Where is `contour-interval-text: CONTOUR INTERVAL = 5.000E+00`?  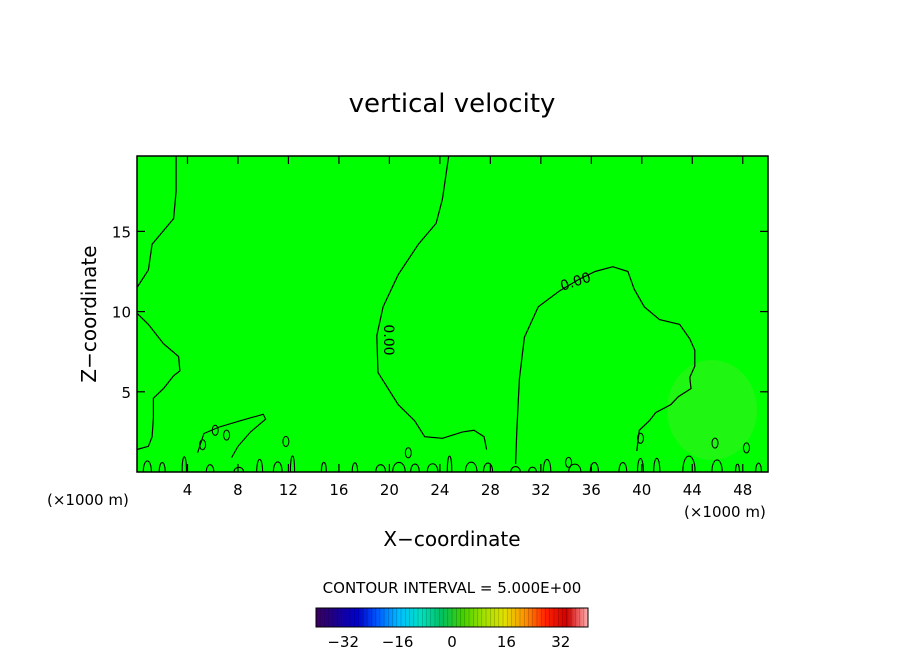
contour-interval-text: CONTOUR INTERVAL = 5.000E+00 is located at coordinates (452, 588).